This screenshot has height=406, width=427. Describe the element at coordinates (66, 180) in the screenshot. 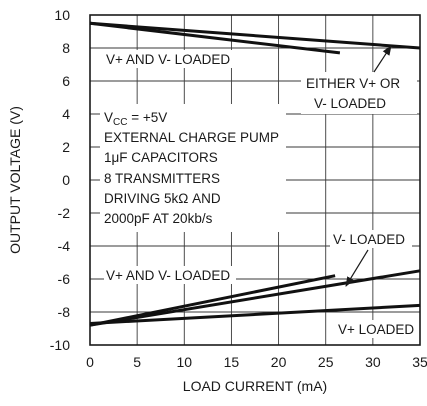

I see `y-tick-label: 0` at that location.